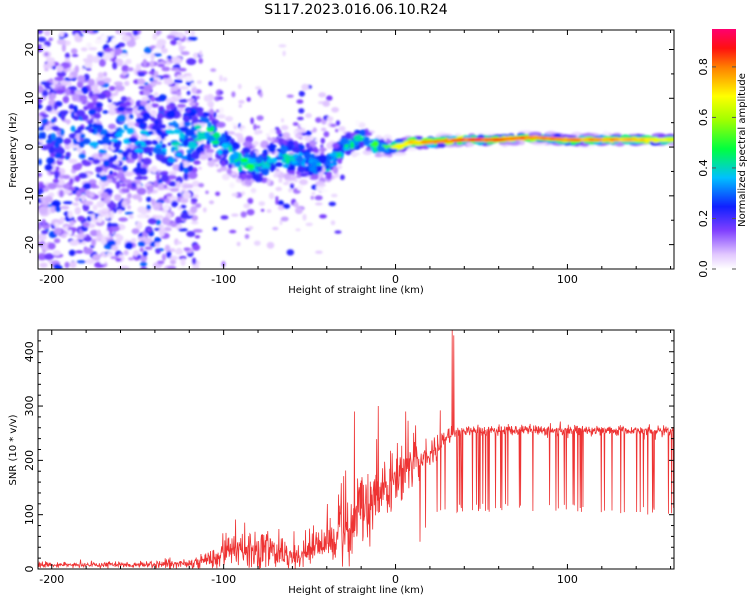 Image resolution: width=750 pixels, height=600 pixels. Describe the element at coordinates (51, 579) in the screenshot. I see `snr-xtick-label: -200` at that location.